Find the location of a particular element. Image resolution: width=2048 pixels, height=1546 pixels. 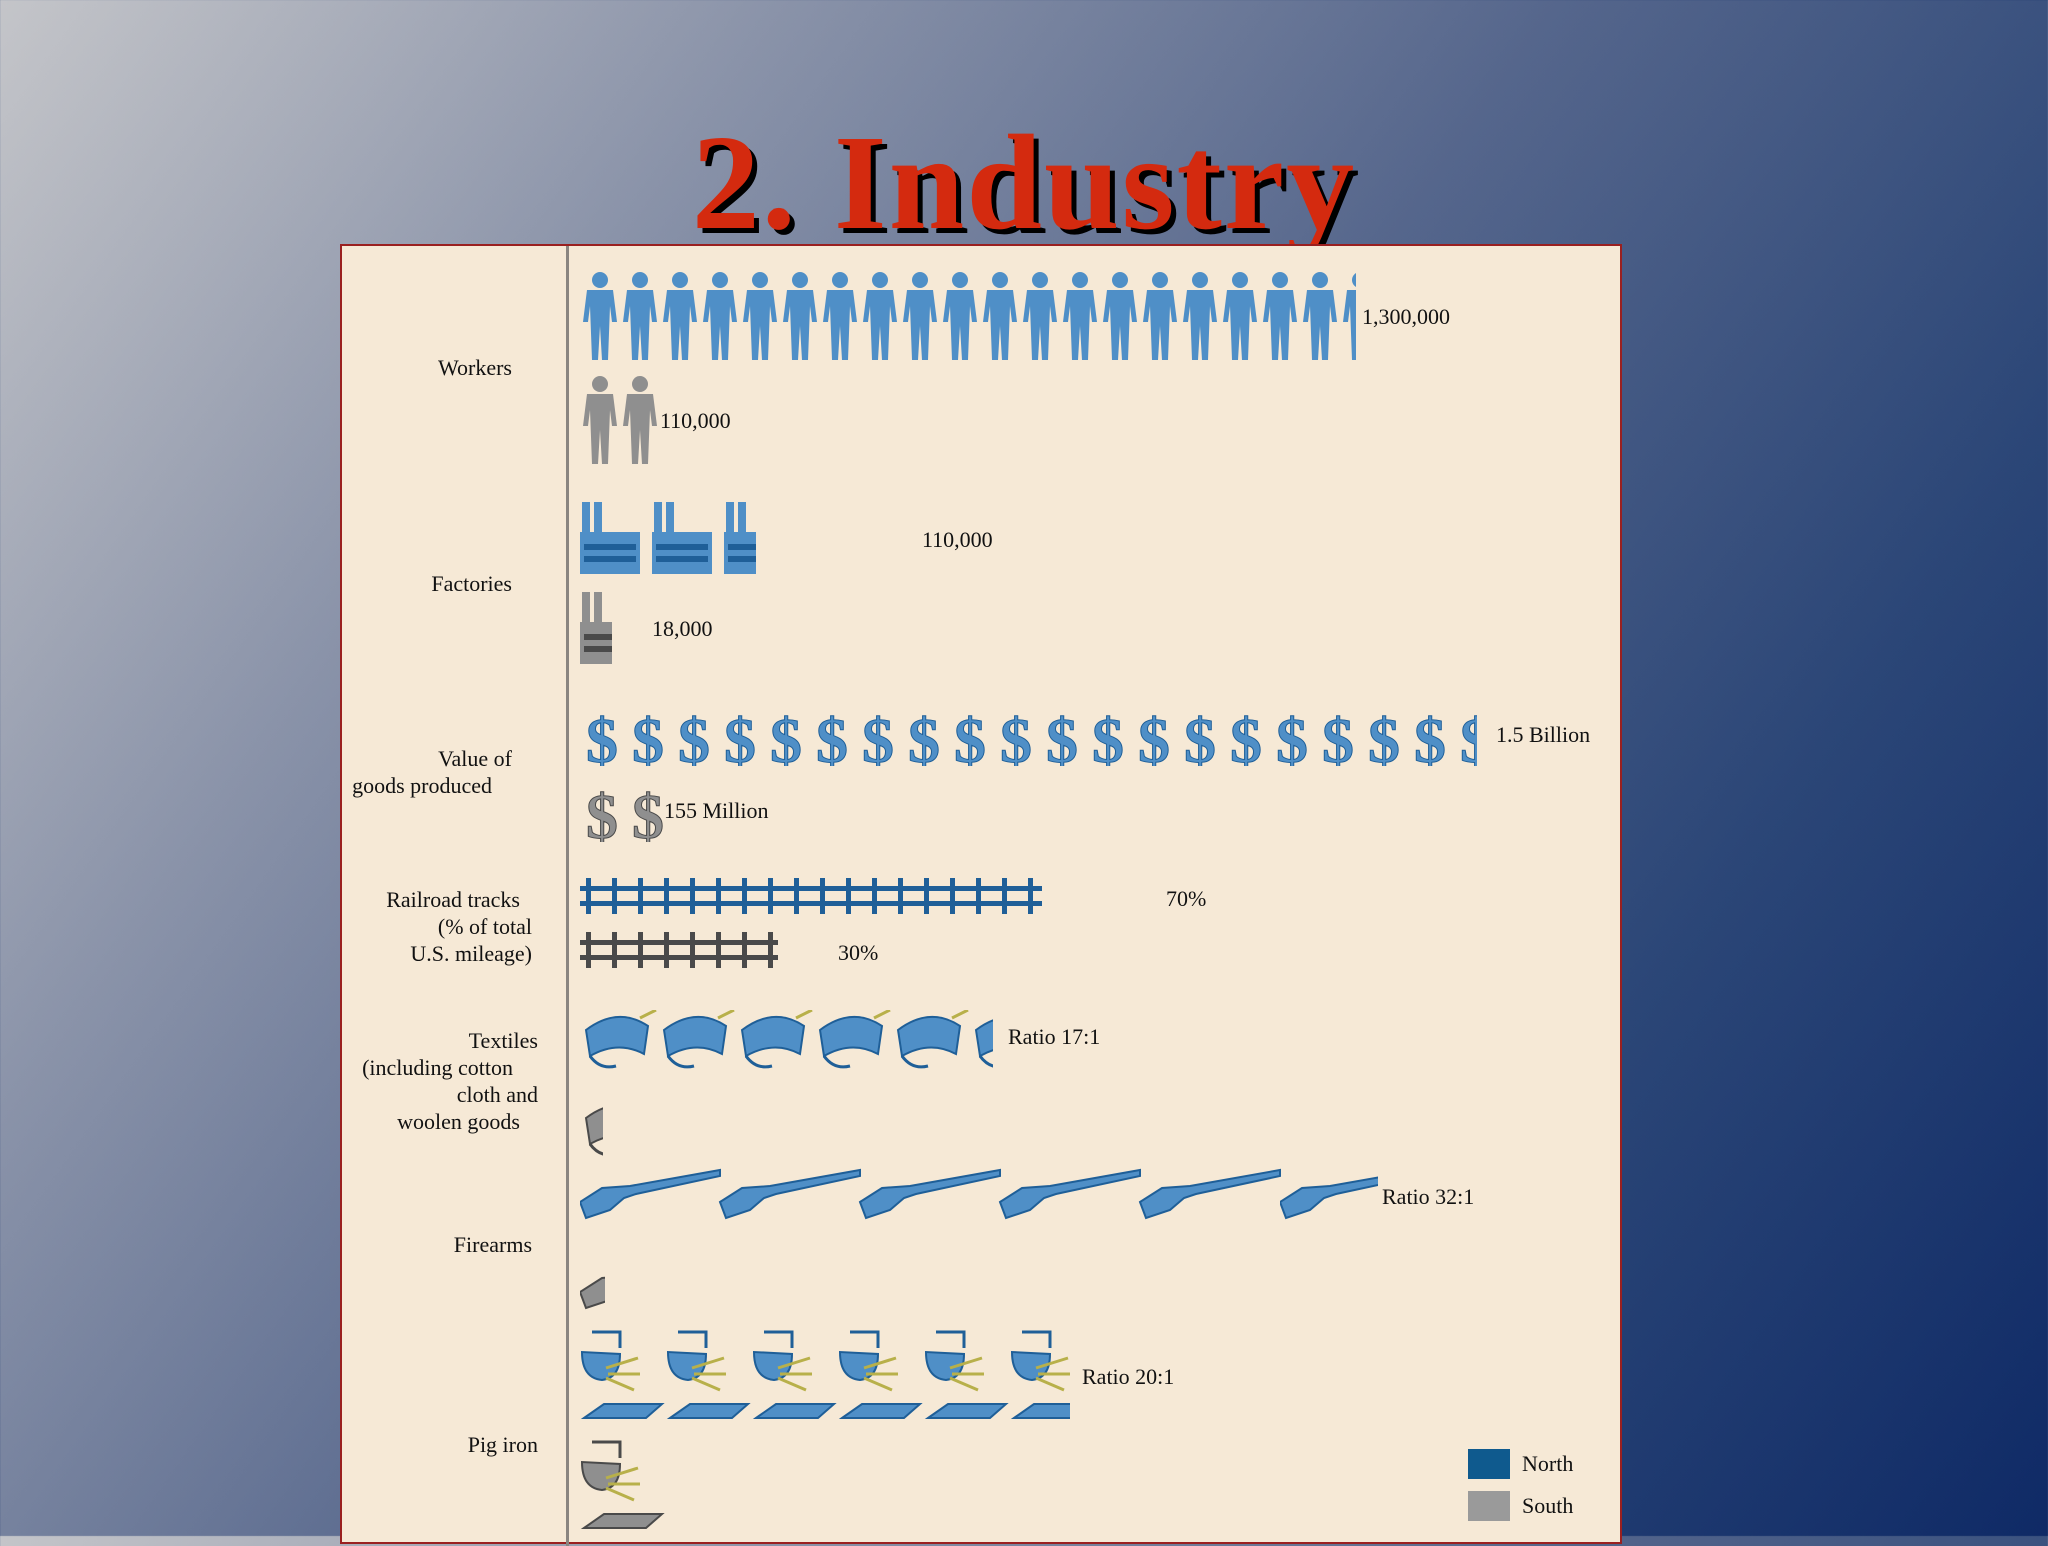

iron-ladle-icon-south-bar is located at coordinates (622, 1484).